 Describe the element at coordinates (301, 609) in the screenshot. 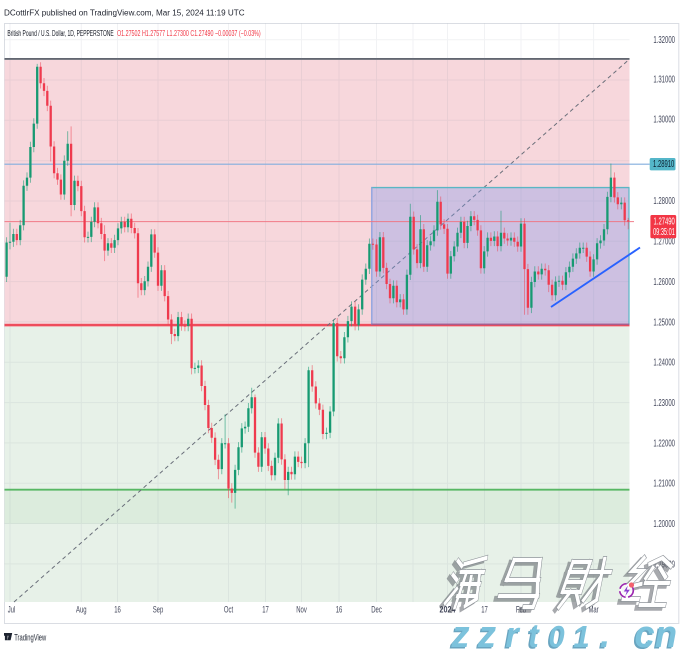

I see `svg-text: Nov` at that location.